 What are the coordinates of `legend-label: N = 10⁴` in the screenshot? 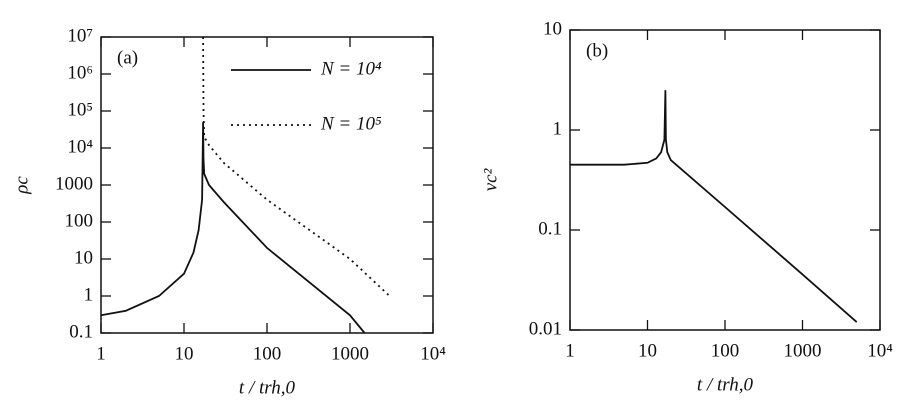 It's located at (351, 68).